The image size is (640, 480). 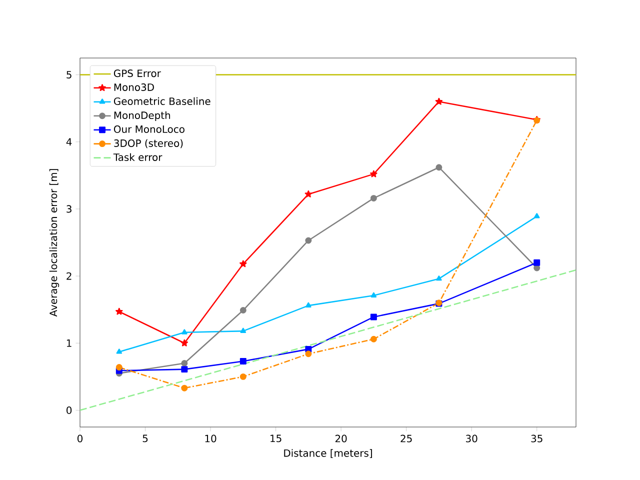 I want to click on legend-label: 3DOP (stereo), so click(x=148, y=143).